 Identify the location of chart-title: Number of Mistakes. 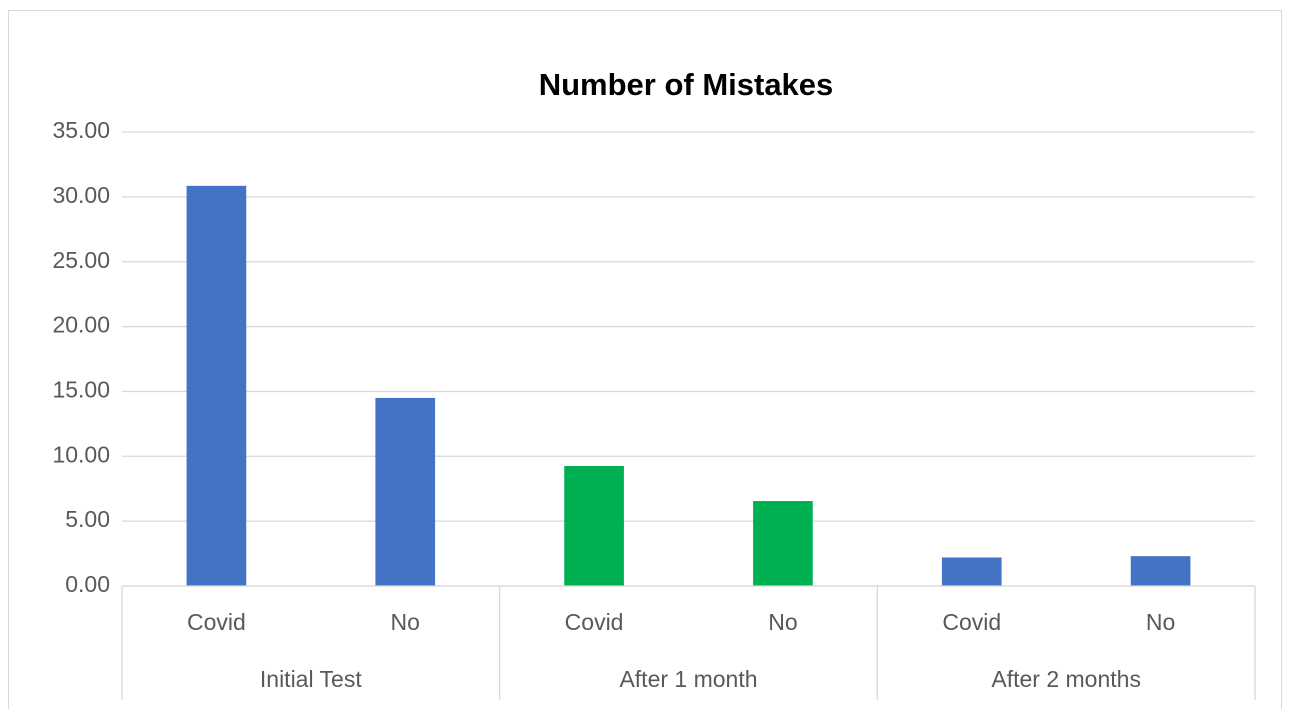
(686, 84).